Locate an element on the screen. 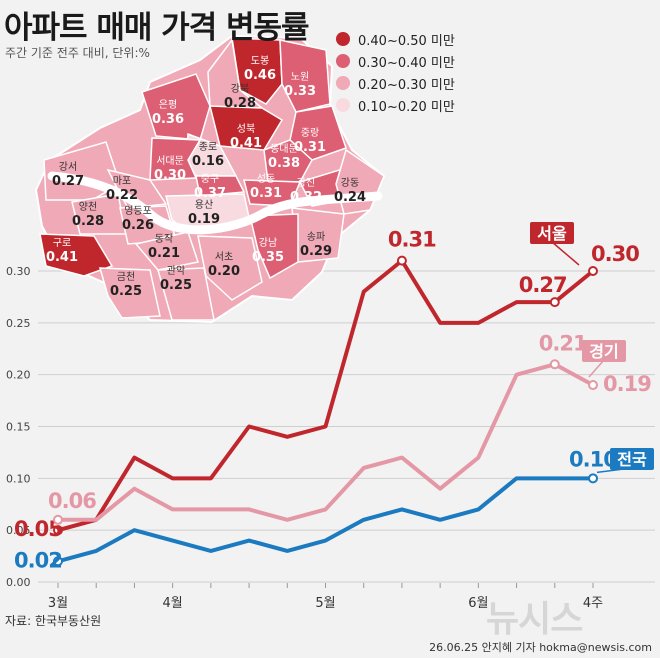  district-value: 0.37 is located at coordinates (210, 193).